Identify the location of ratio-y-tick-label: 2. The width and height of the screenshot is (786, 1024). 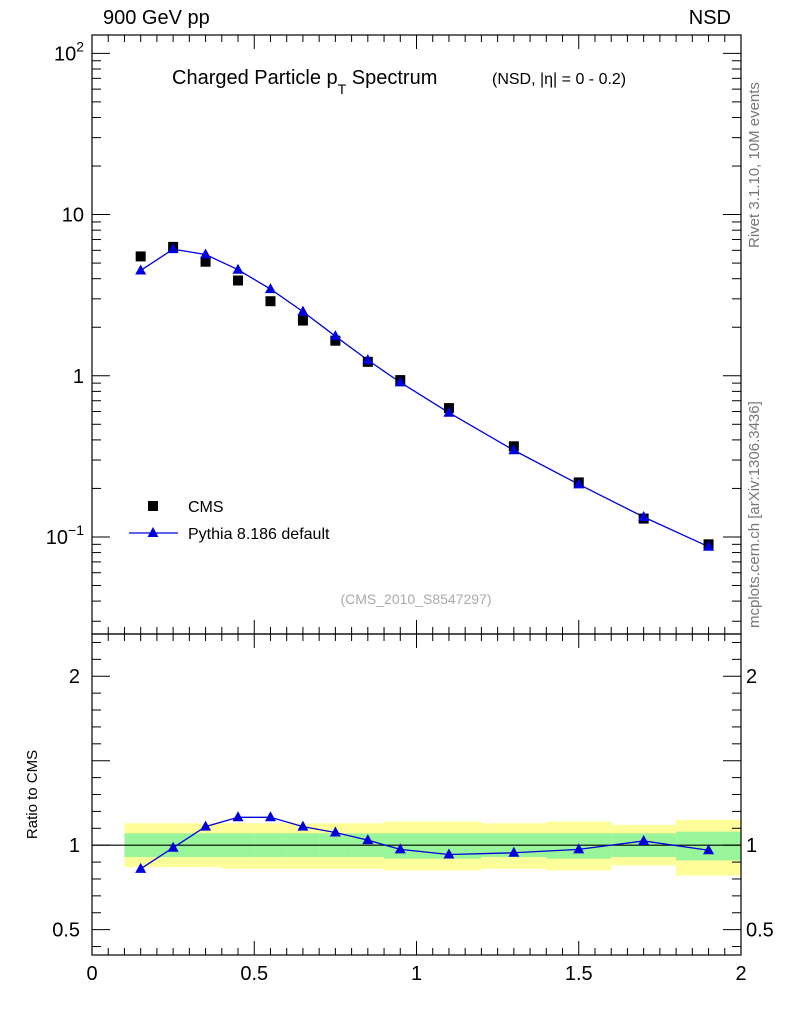
(74, 677).